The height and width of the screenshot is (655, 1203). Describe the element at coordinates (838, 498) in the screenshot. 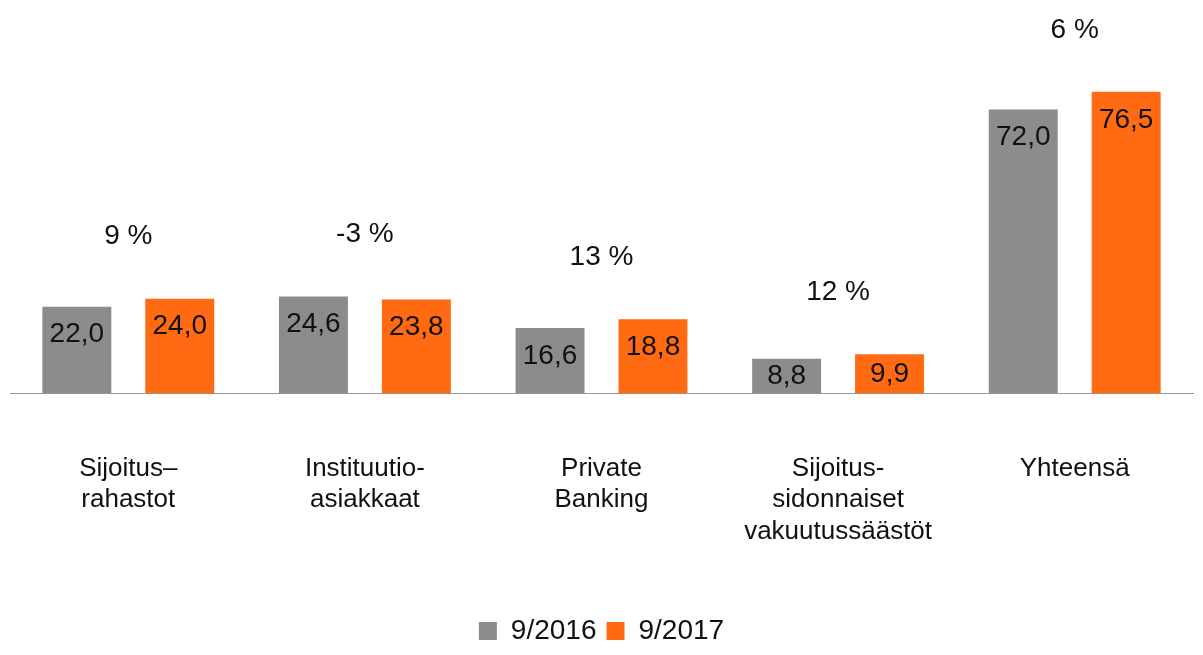

I see `x-tick-label: Sijoitus- sidonnaiset vakuutussäästöt` at that location.